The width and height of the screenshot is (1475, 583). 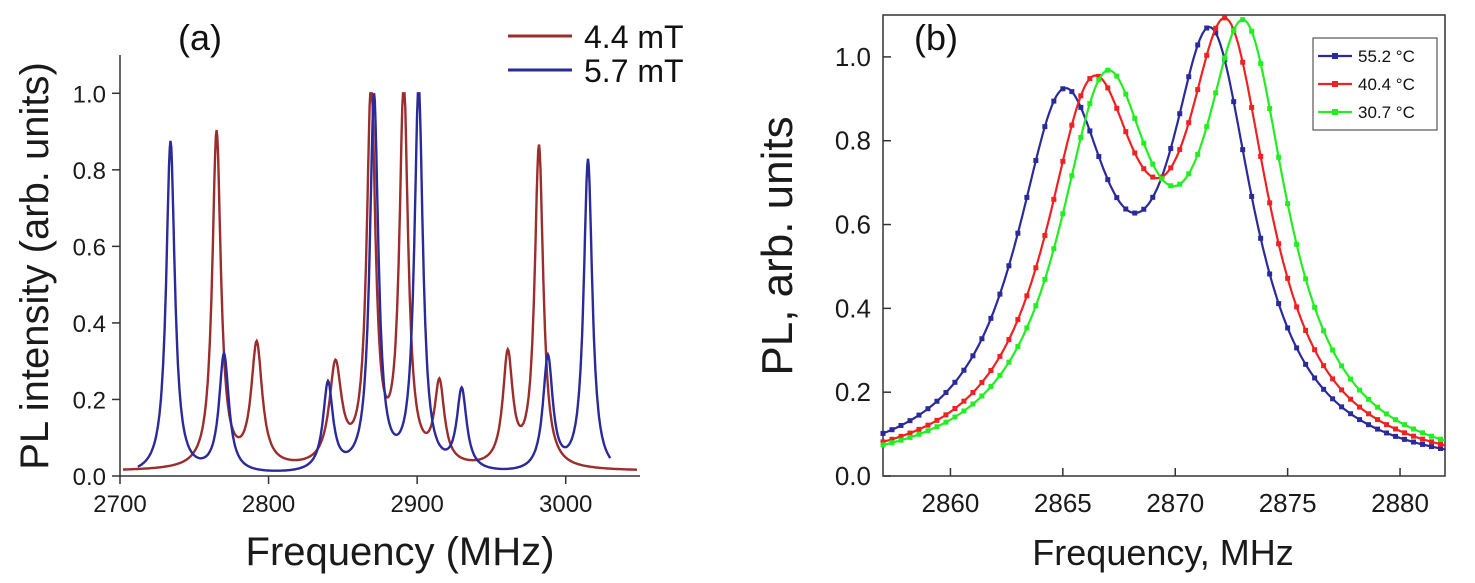 What do you see at coordinates (268, 504) in the screenshot?
I see `panel-a-x-tick-label: 2800` at bounding box center [268, 504].